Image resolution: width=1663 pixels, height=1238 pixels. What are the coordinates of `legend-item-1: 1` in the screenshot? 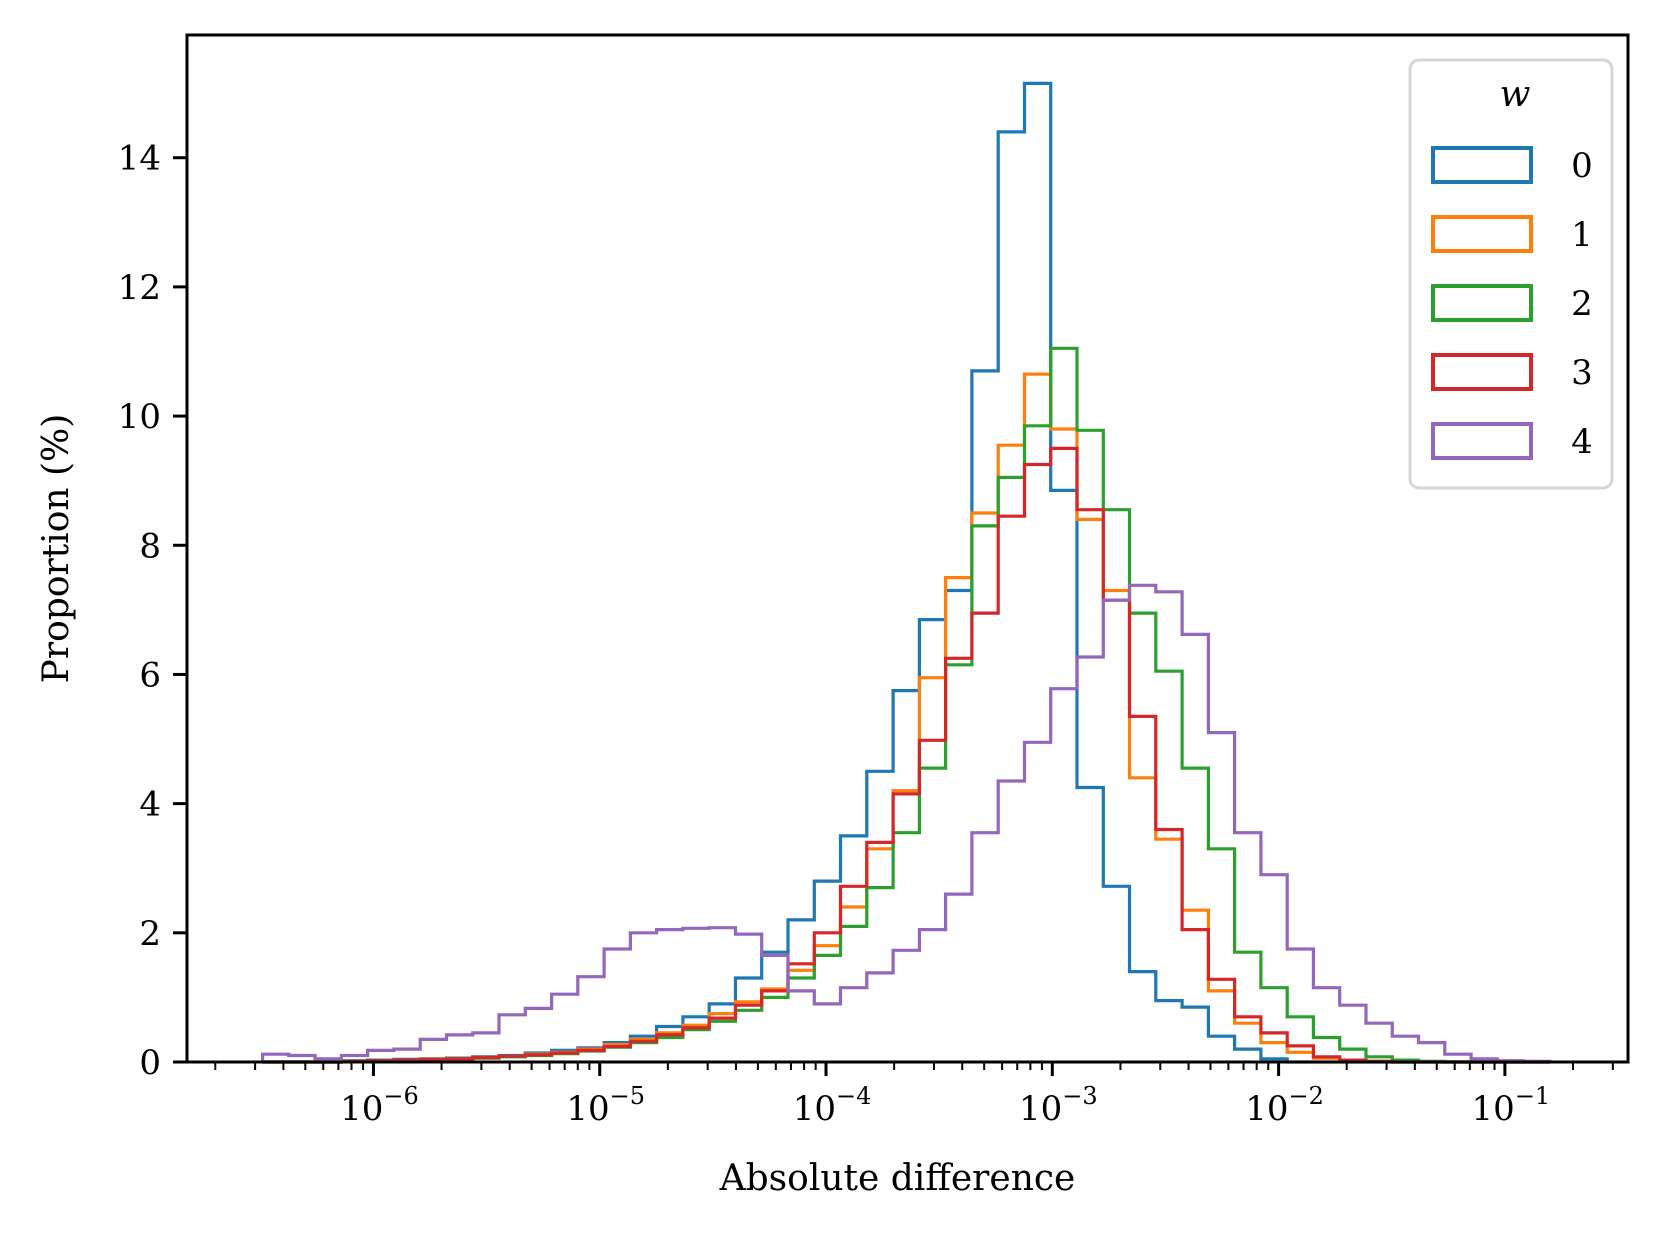 It's located at (1512, 235).